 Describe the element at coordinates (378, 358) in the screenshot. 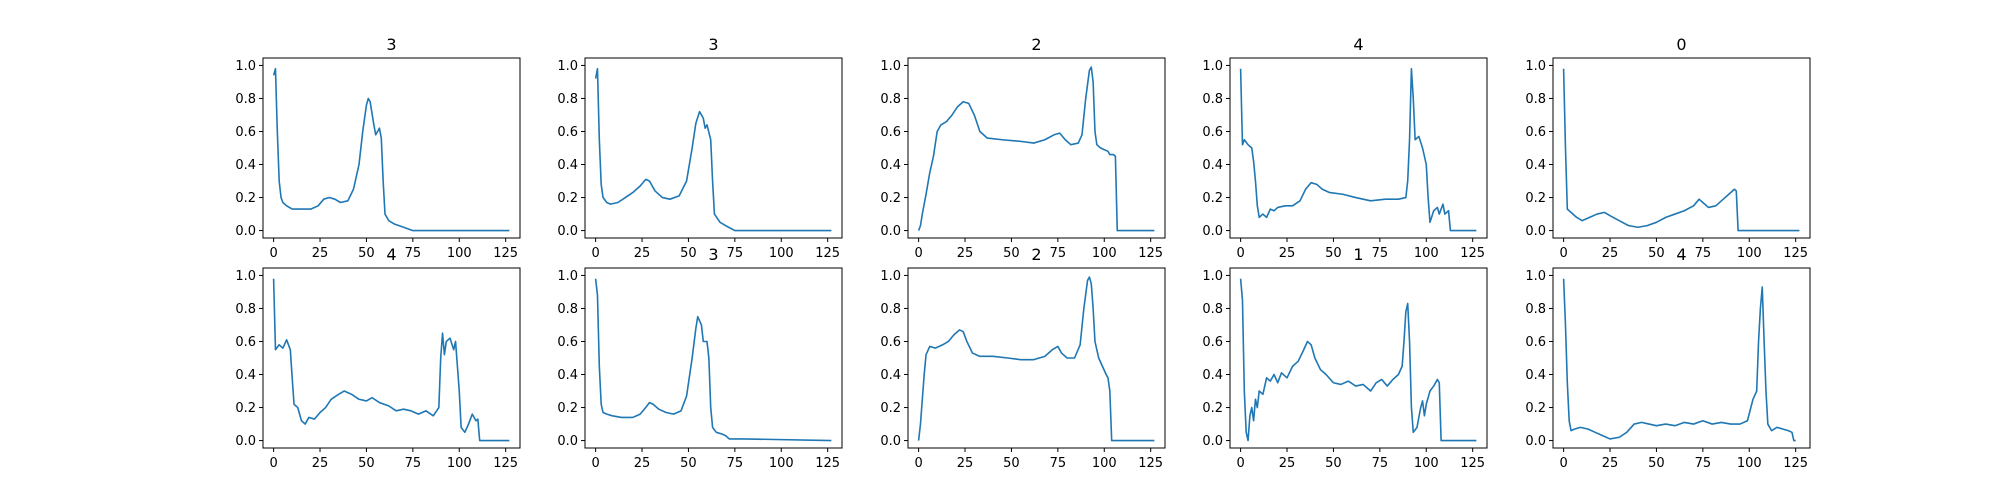

I see `subplot-6: 4 0 25 50 75 100 125 0.0 0.2 0.4 0.6 0.8 1.0` at that location.